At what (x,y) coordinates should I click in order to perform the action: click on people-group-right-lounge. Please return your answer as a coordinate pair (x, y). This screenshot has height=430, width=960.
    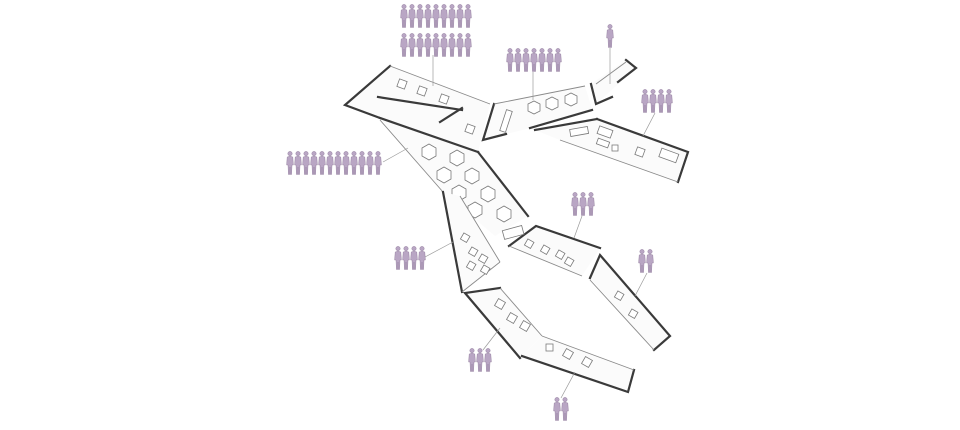
    Looking at the image, I should click on (657, 101).